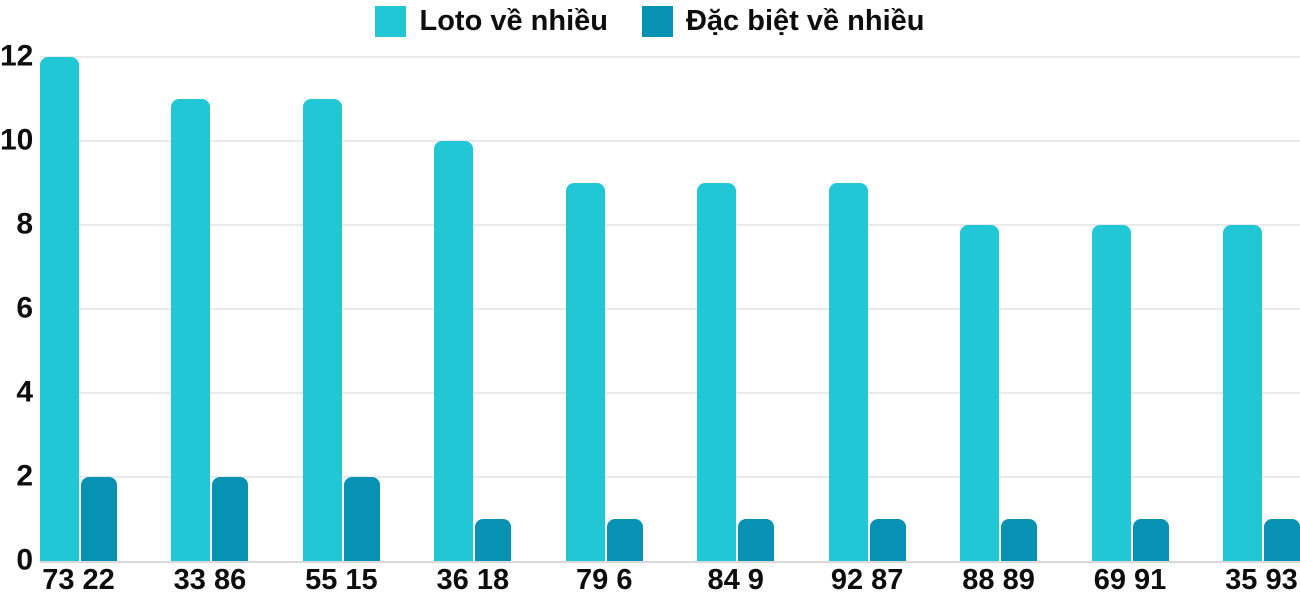  What do you see at coordinates (998, 580) in the screenshot?
I see `x-tick-label: 88 89` at bounding box center [998, 580].